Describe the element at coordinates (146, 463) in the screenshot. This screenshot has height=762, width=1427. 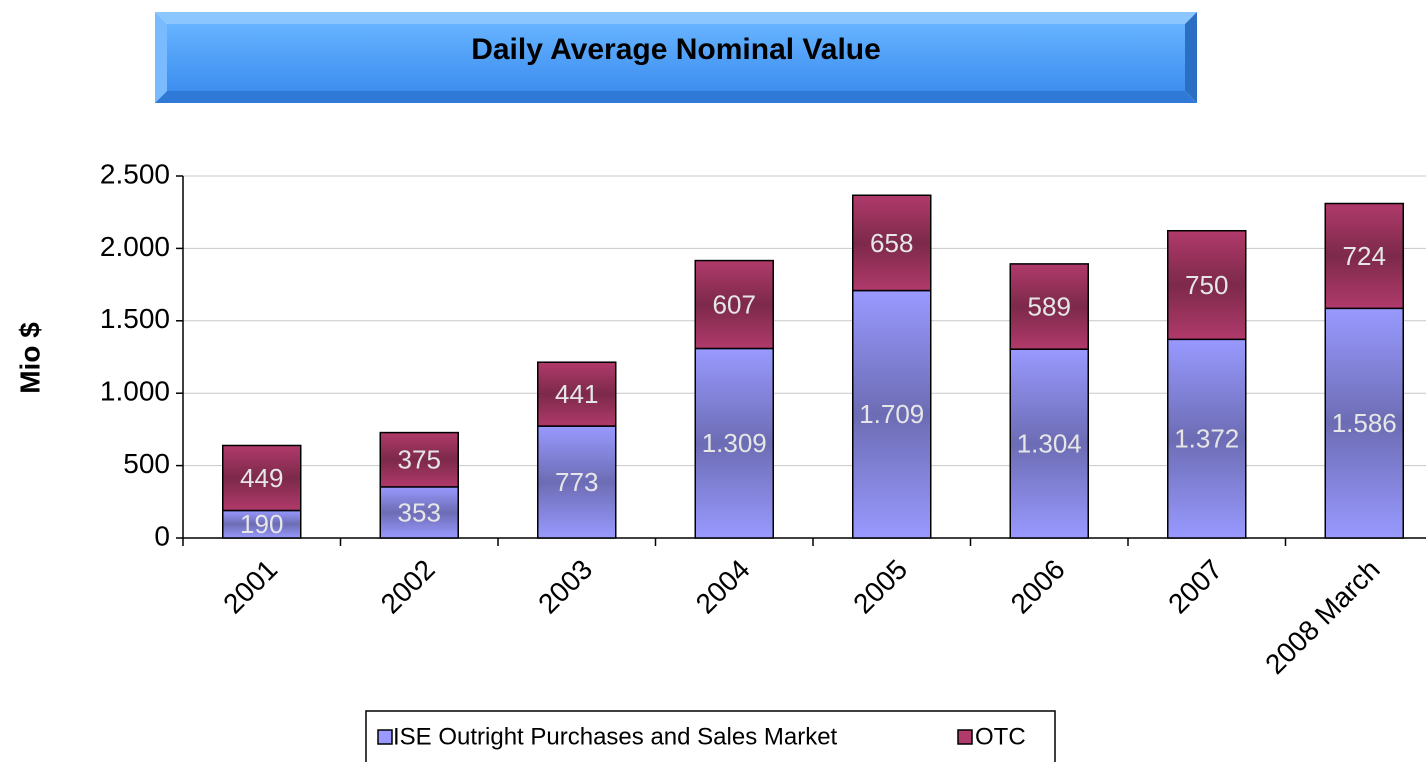
I see `y-tick-label: 500` at that location.